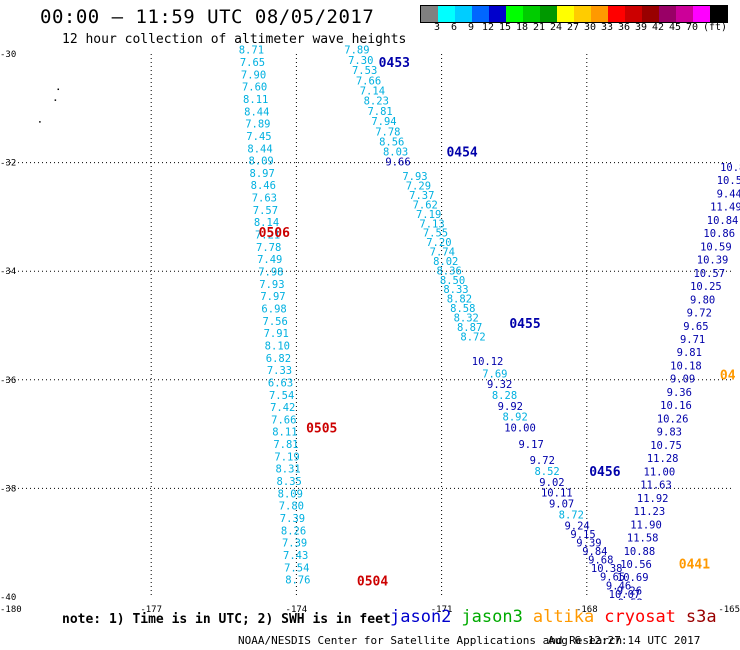 The image size is (740, 650). What do you see at coordinates (283, 420) in the screenshot?
I see `swh-value: 7.66` at bounding box center [283, 420].